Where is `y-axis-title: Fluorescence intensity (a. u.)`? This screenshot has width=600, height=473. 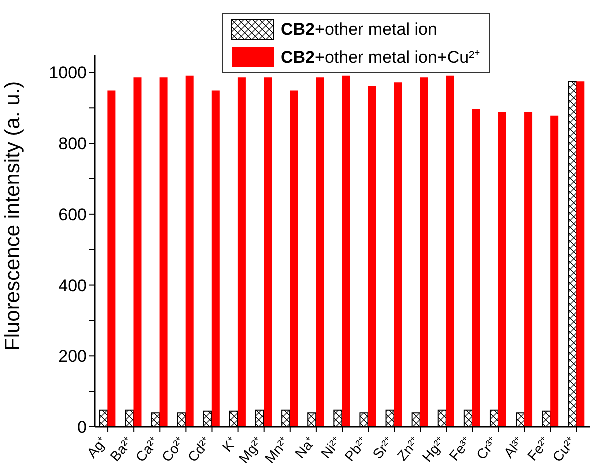
y-axis-title: Fluorescence intensity (a. u.) is located at coordinates (12, 216).